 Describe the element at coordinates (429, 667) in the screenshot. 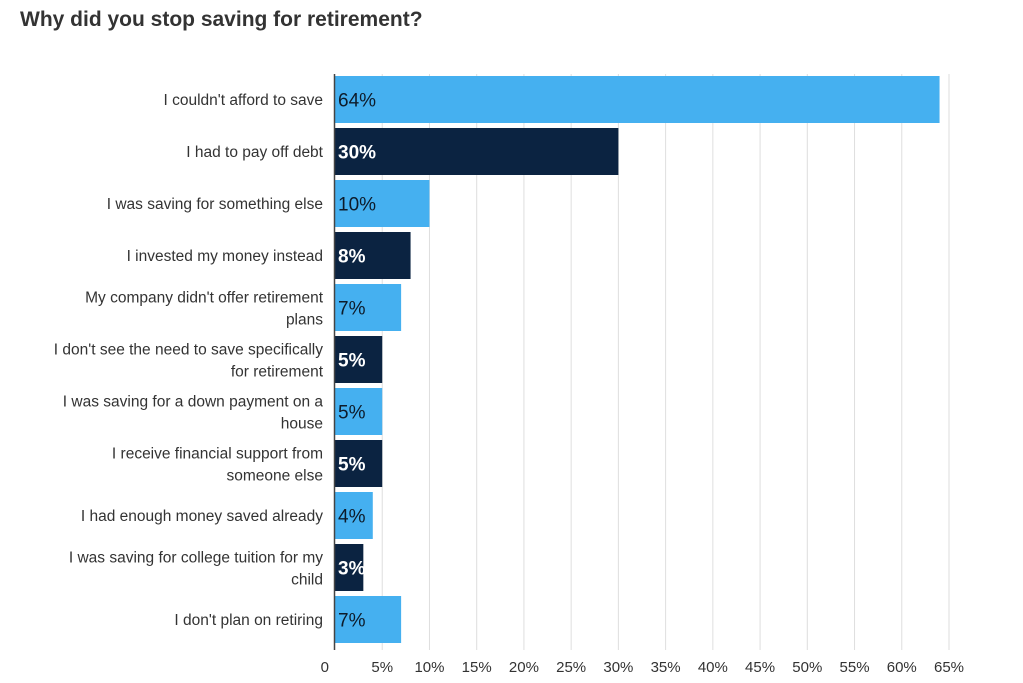

I see `x-tick-label: 10%` at that location.